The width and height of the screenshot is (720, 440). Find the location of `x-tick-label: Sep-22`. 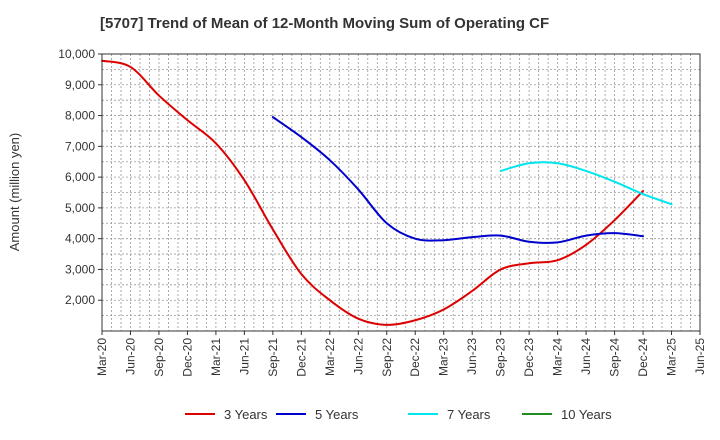

x-tick-label: Sep-22 is located at coordinates (387, 357).